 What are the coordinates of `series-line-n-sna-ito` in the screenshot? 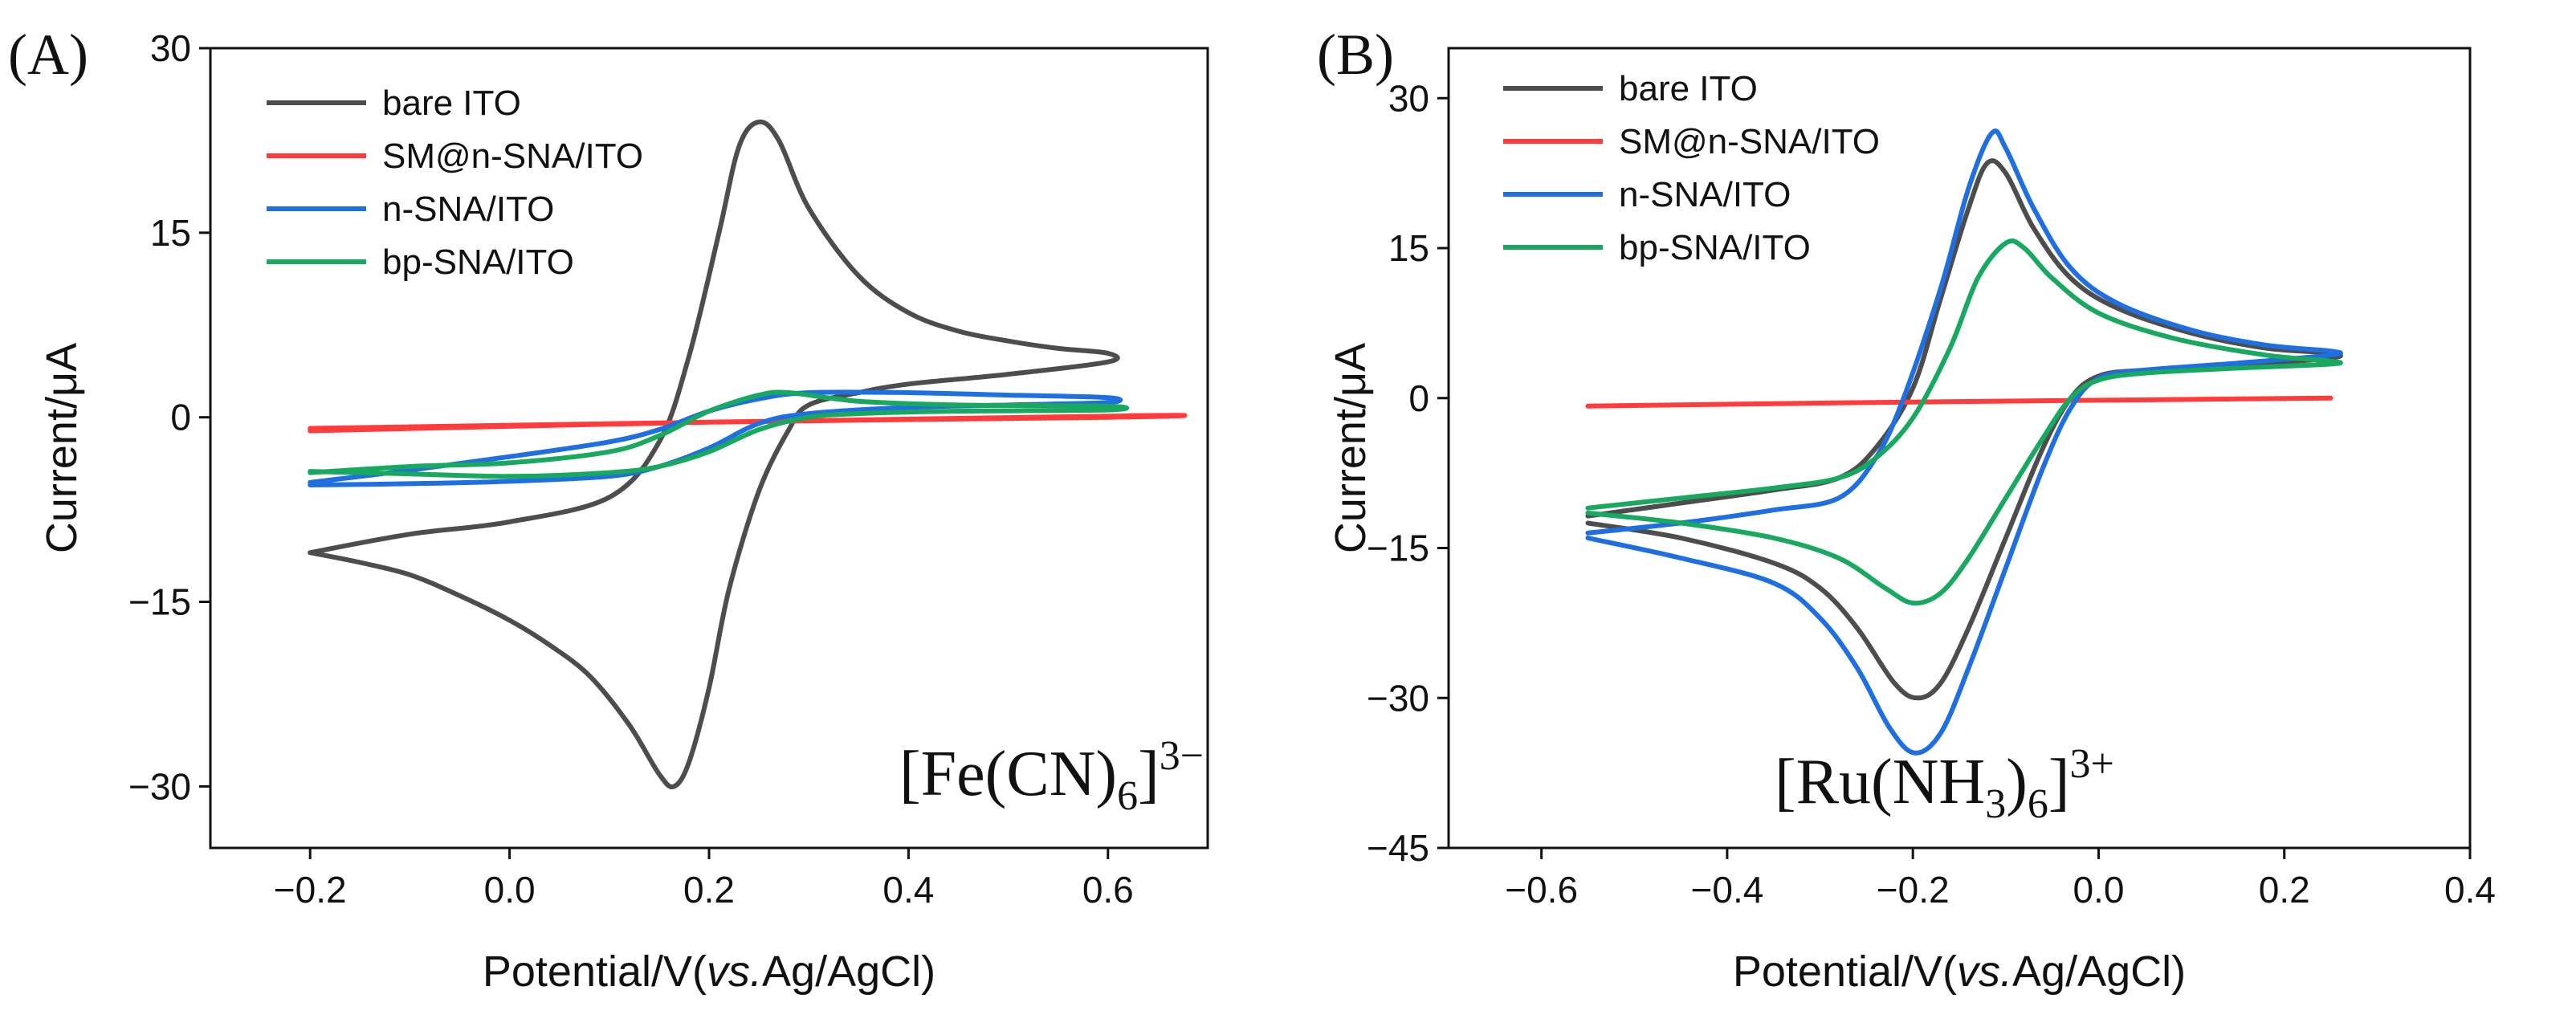 It's located at (715, 438).